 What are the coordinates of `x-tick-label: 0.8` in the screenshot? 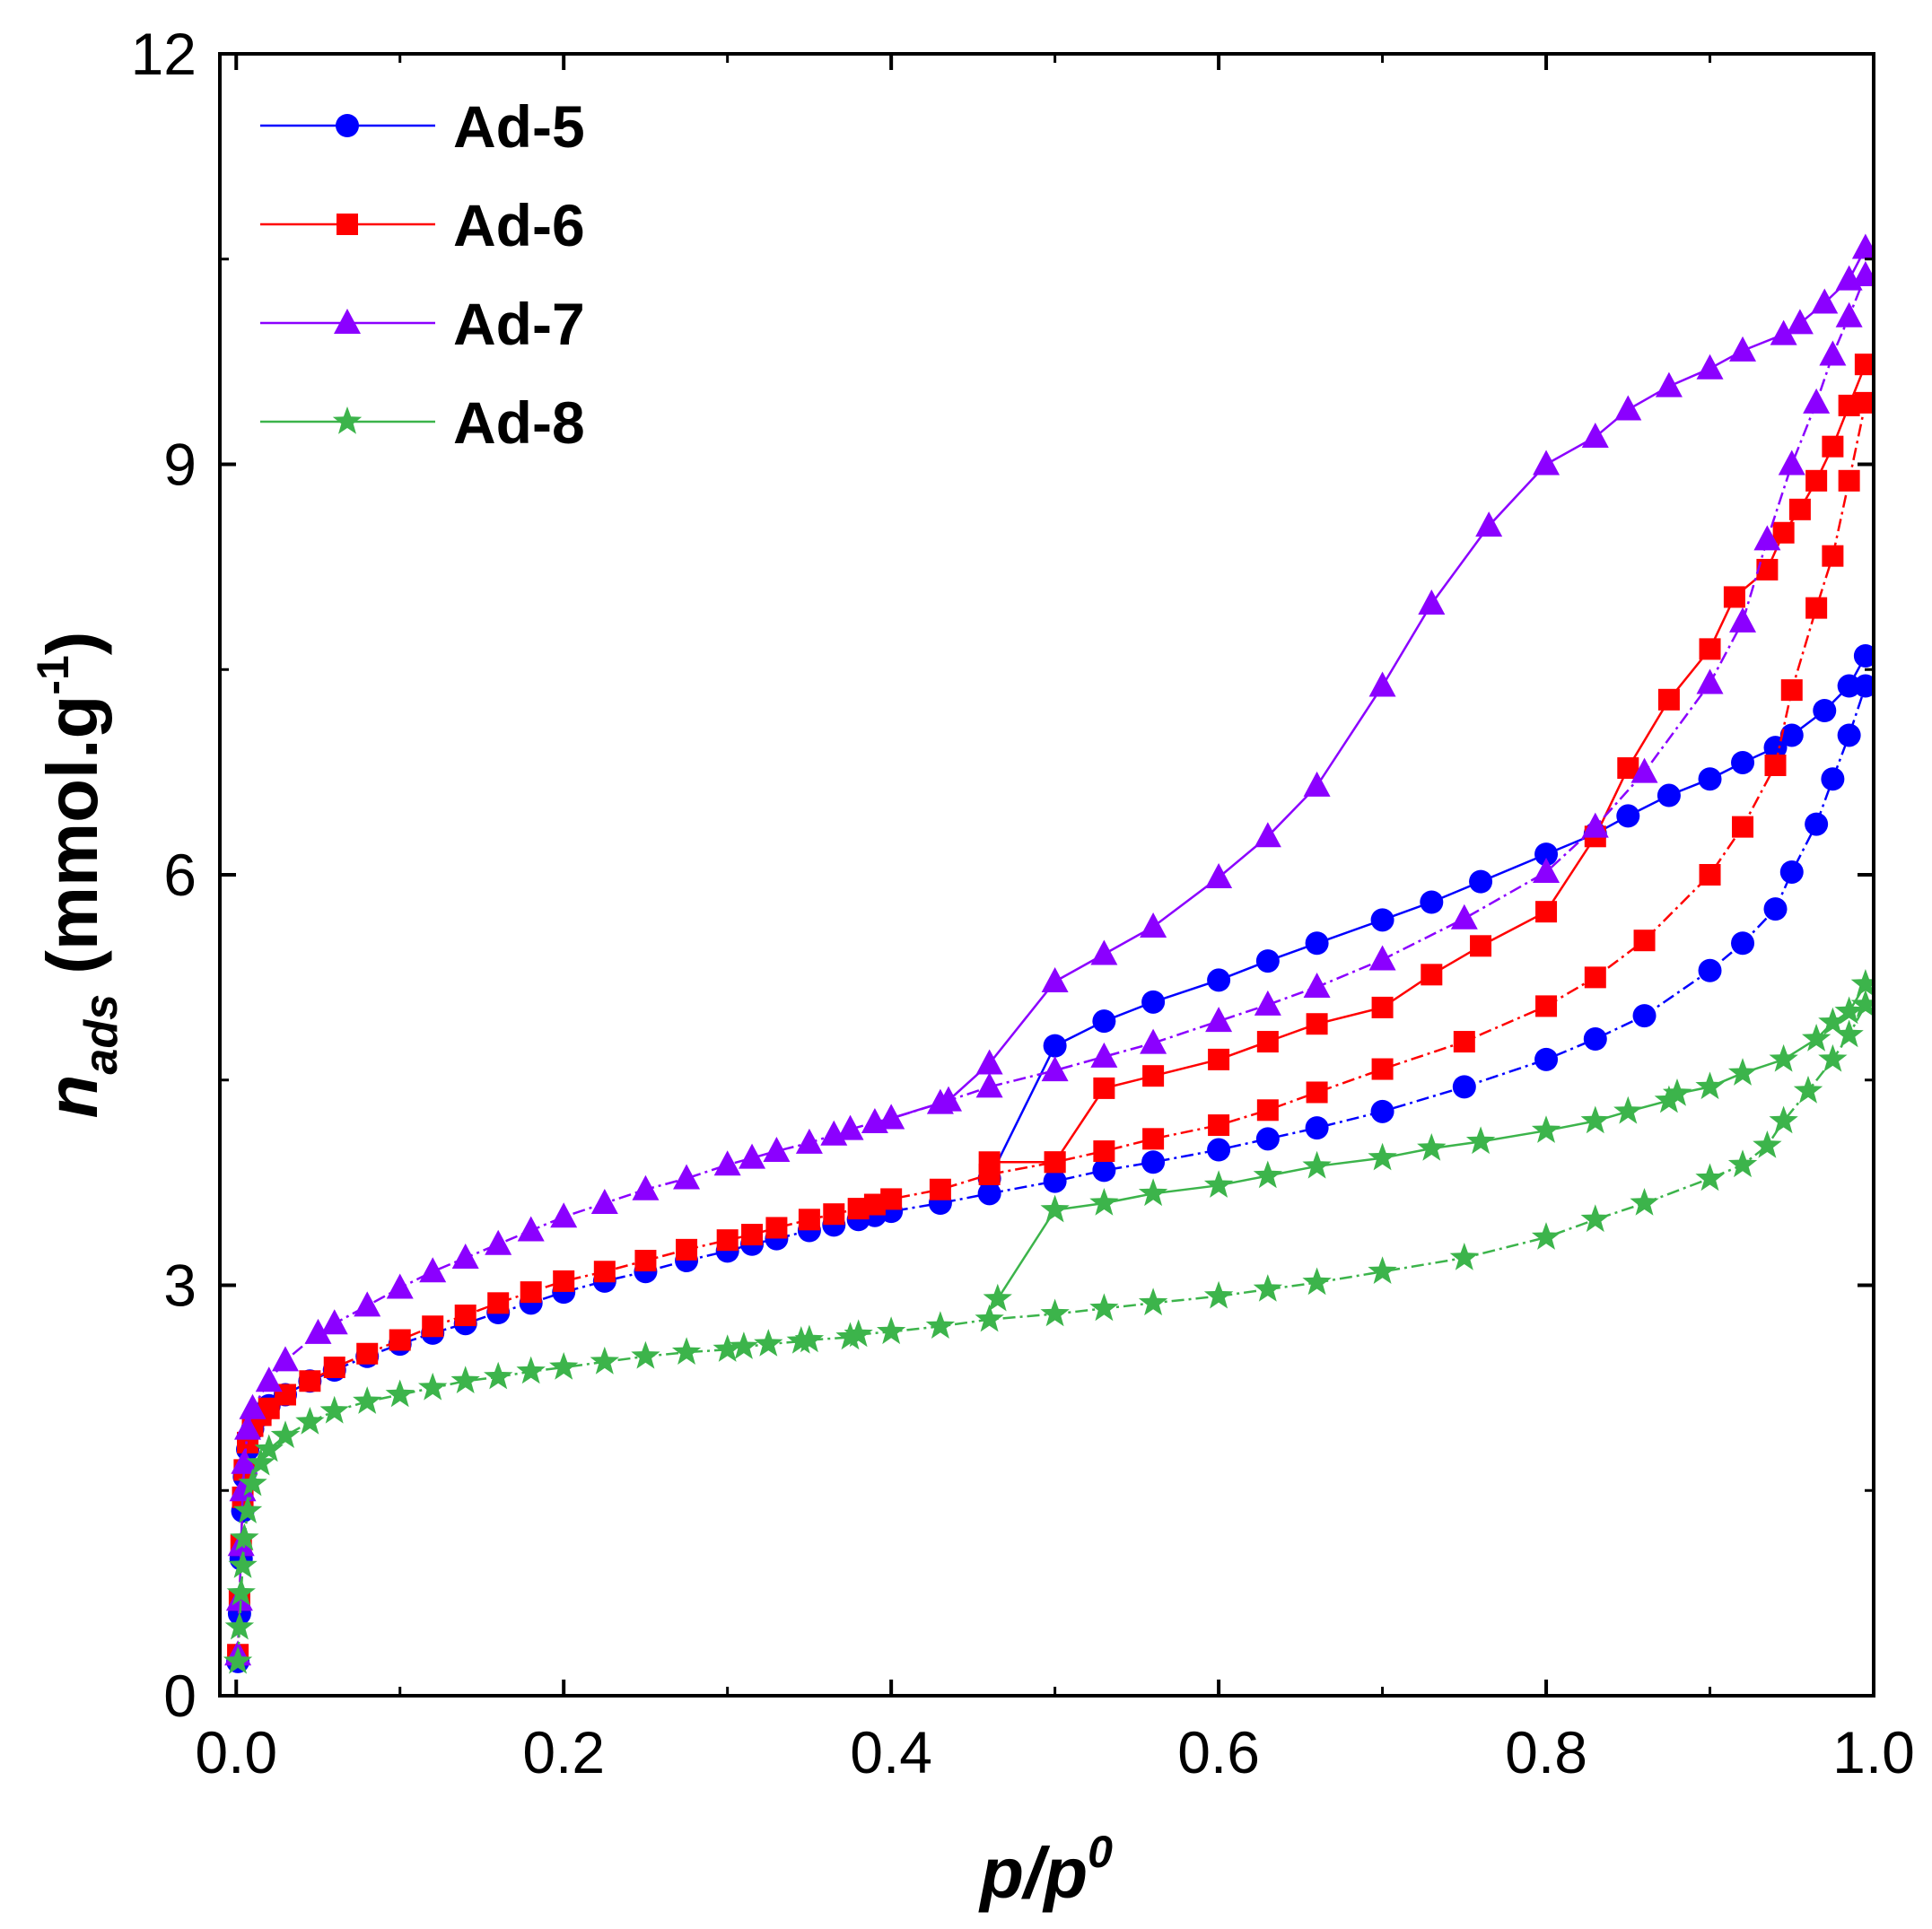 It's located at (1546, 1752).